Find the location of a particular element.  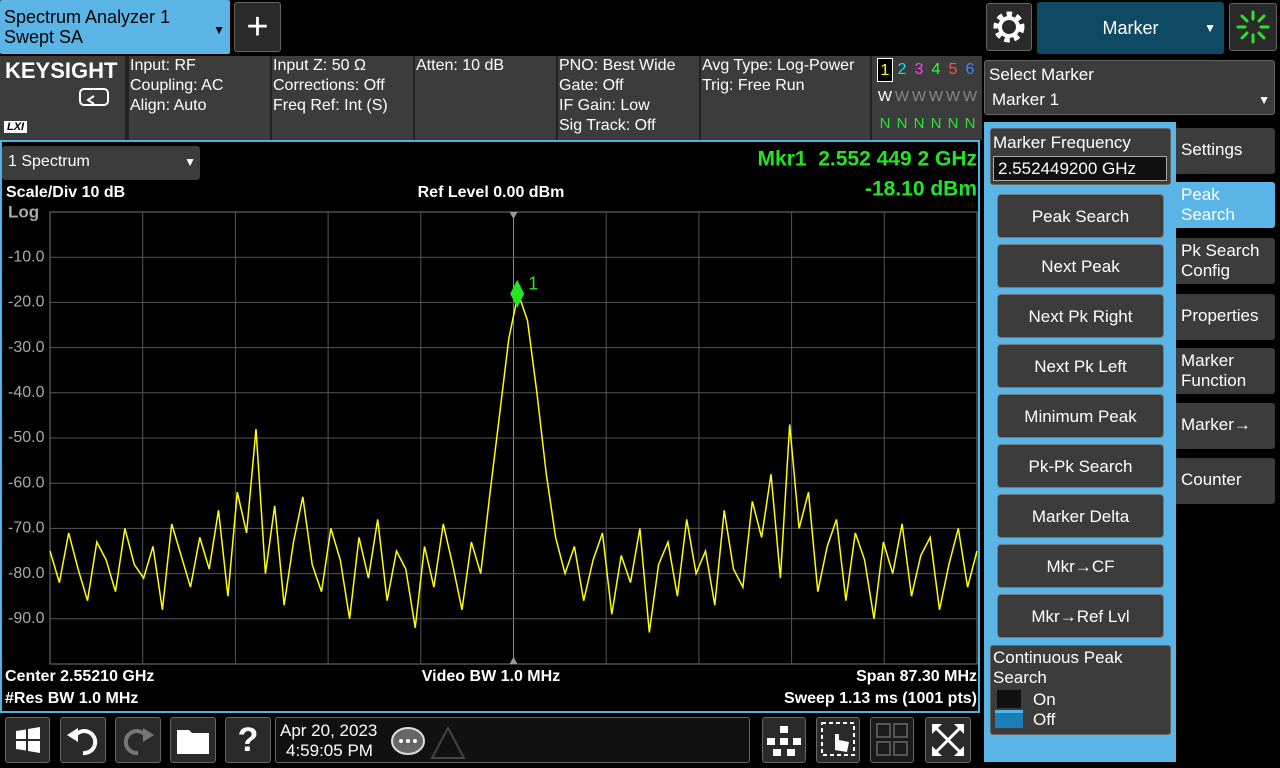

windows-icon is located at coordinates (28, 740).